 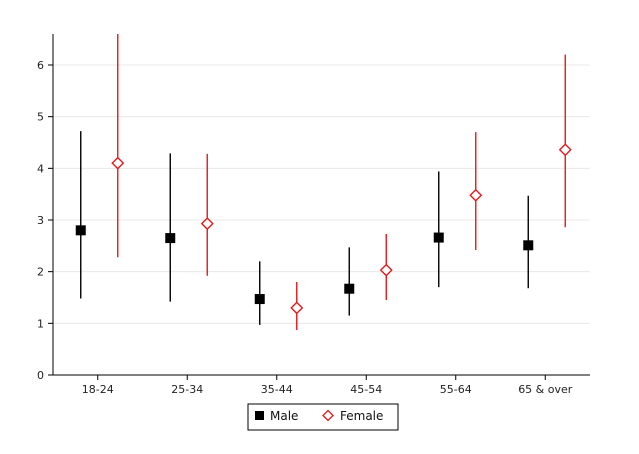 What do you see at coordinates (40, 117) in the screenshot?
I see `y-tick-label: 5` at bounding box center [40, 117].